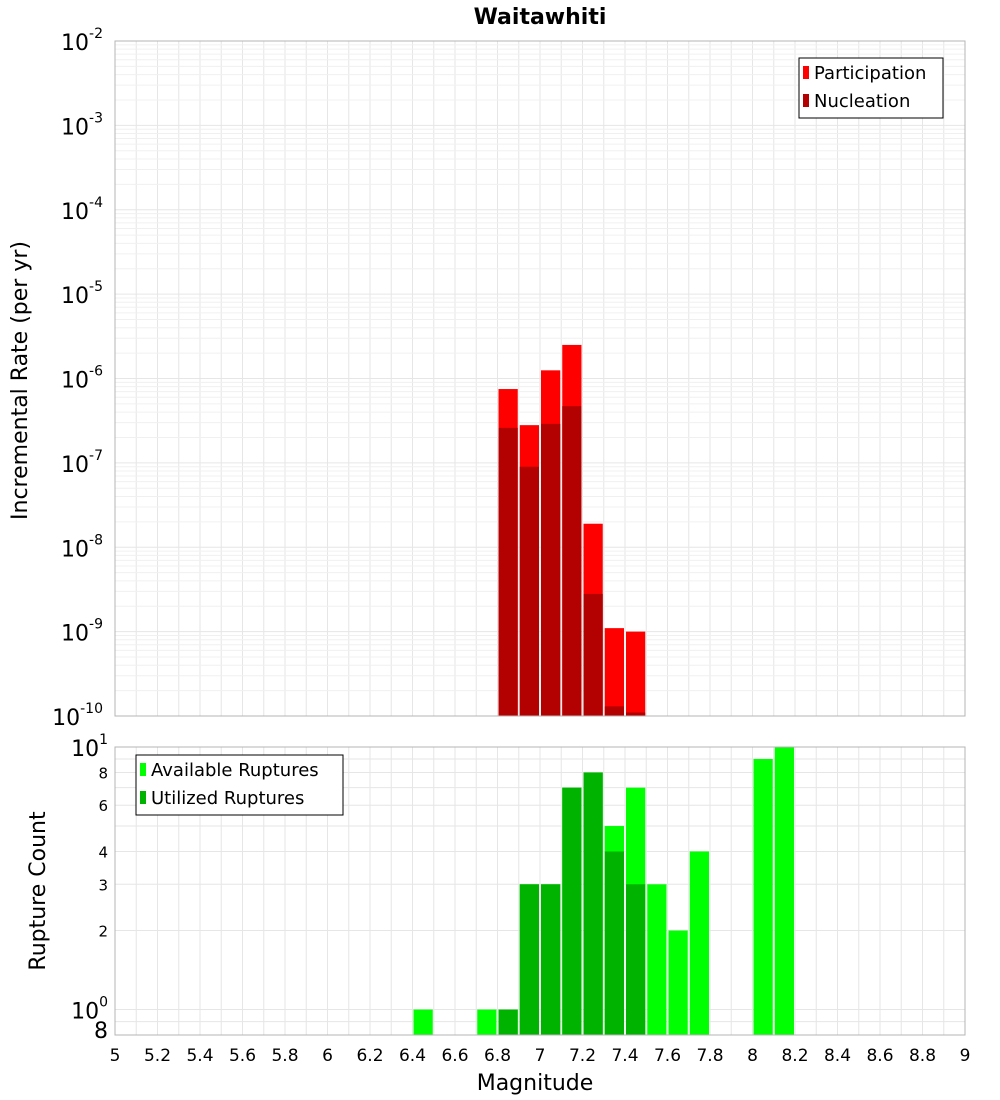 The height and width of the screenshot is (1100, 1000). What do you see at coordinates (497, 1056) in the screenshot?
I see `x-tick-label: 6.8` at bounding box center [497, 1056].